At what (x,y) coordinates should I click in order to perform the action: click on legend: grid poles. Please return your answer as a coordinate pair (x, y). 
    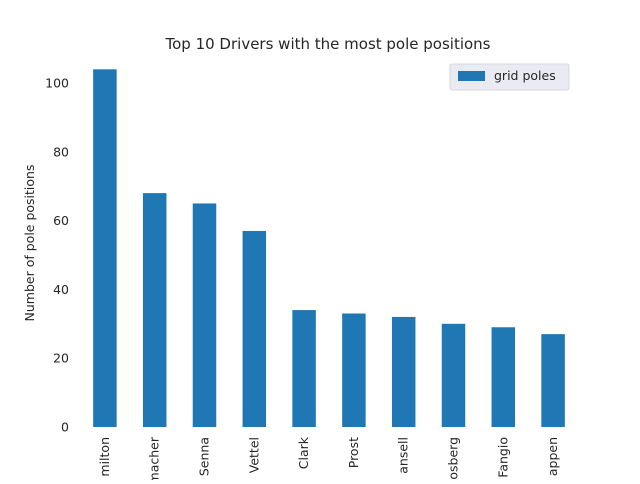
    Looking at the image, I should click on (509, 77).